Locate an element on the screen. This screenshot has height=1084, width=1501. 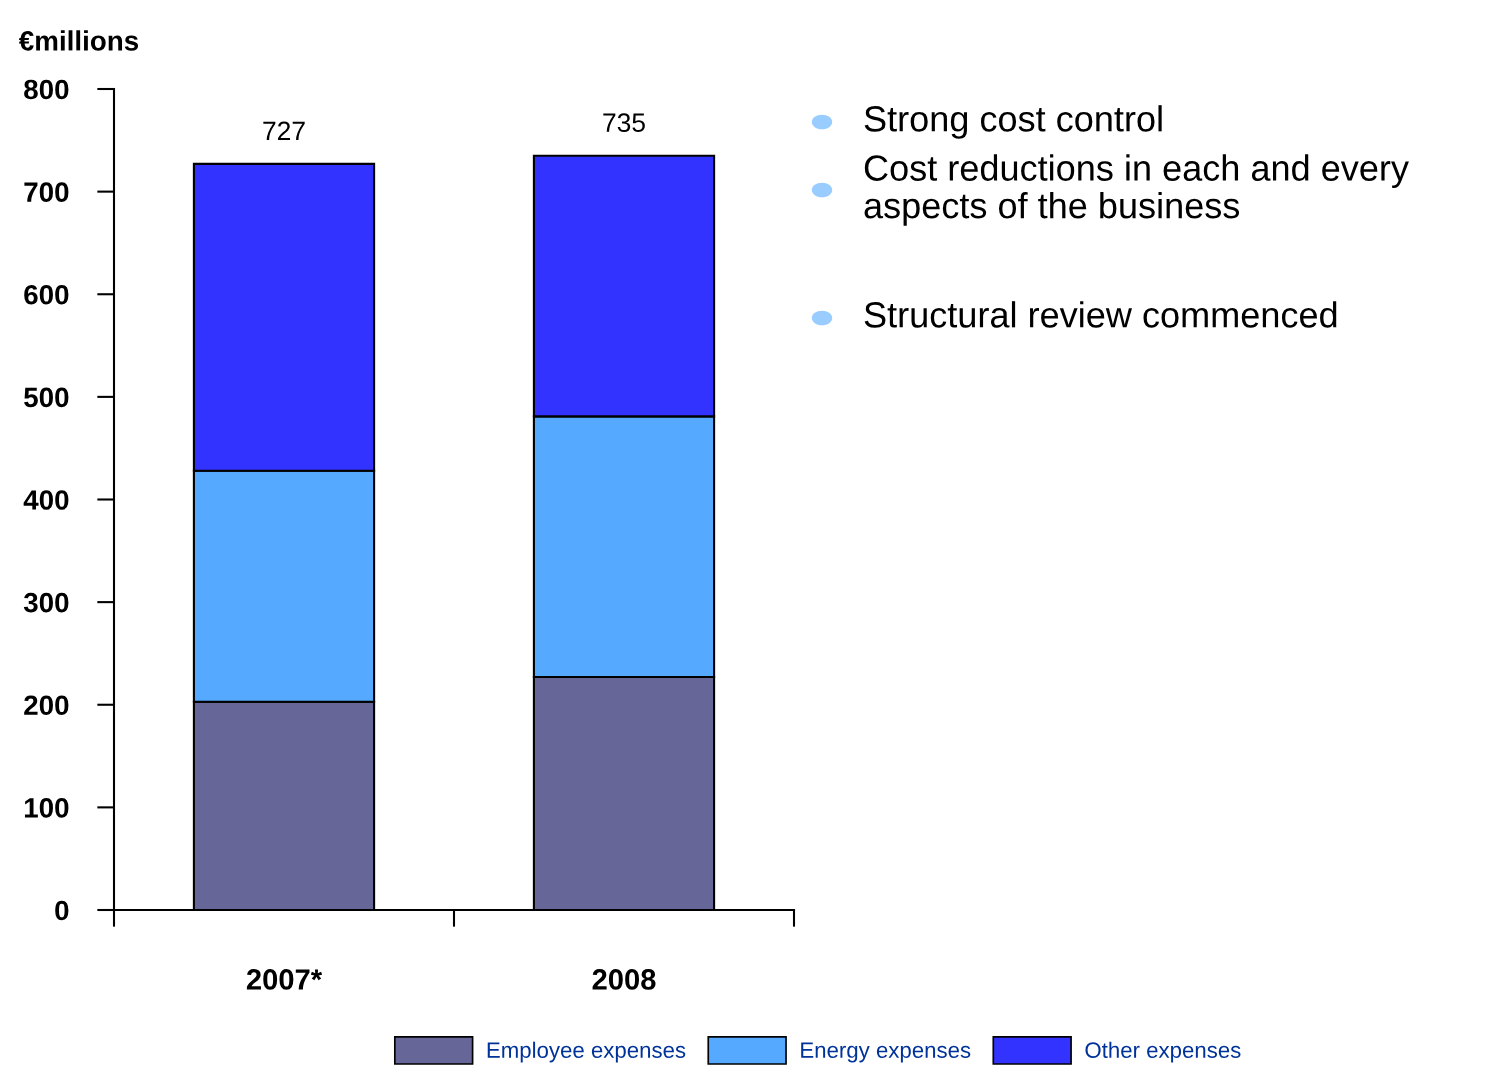
total-label: 735 is located at coordinates (624, 123).